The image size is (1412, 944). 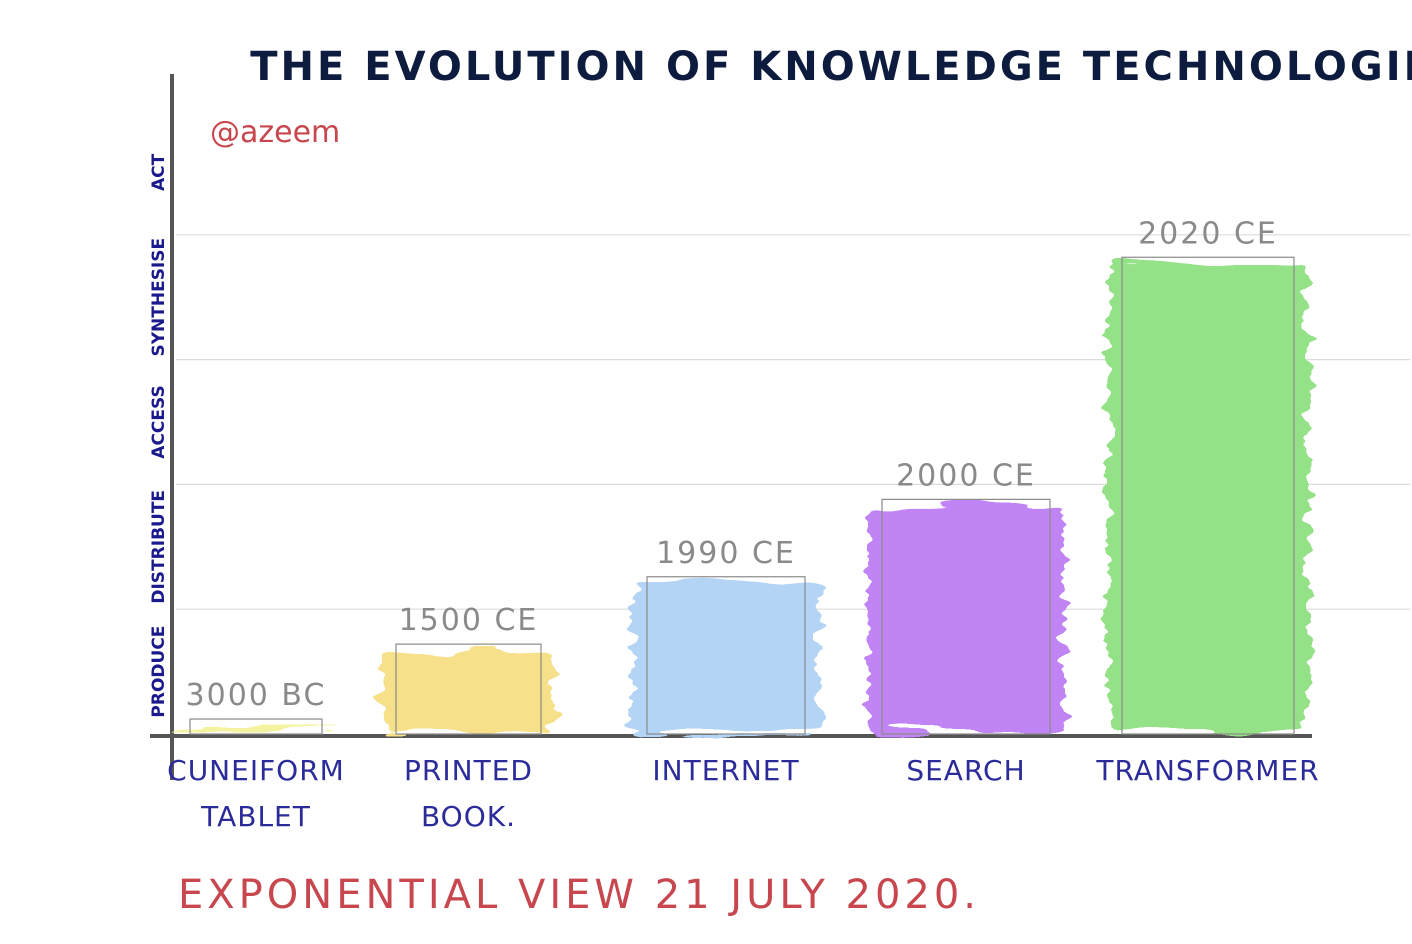 I want to click on author-handle: @azeem, so click(x=275, y=132).